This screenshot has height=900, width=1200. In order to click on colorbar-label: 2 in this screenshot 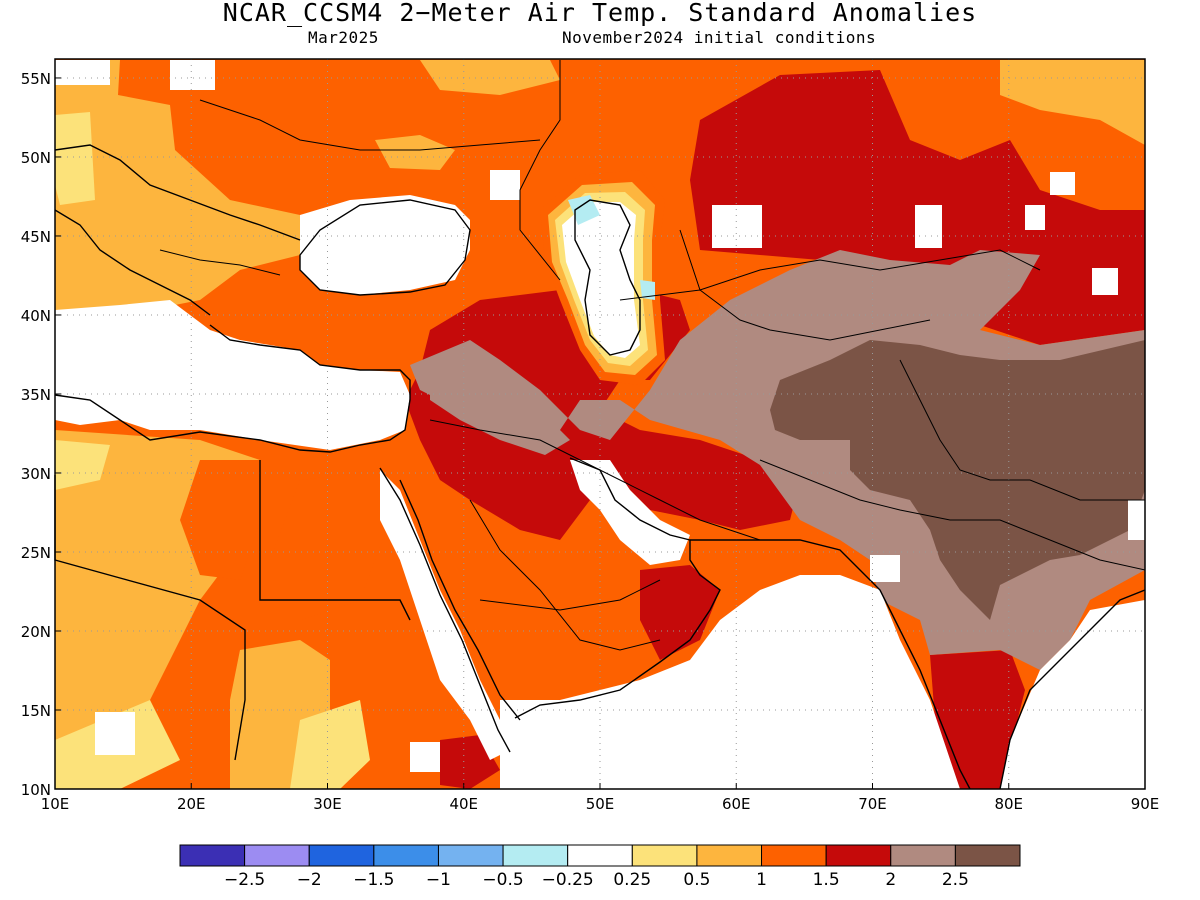, I will do `click(891, 880)`.